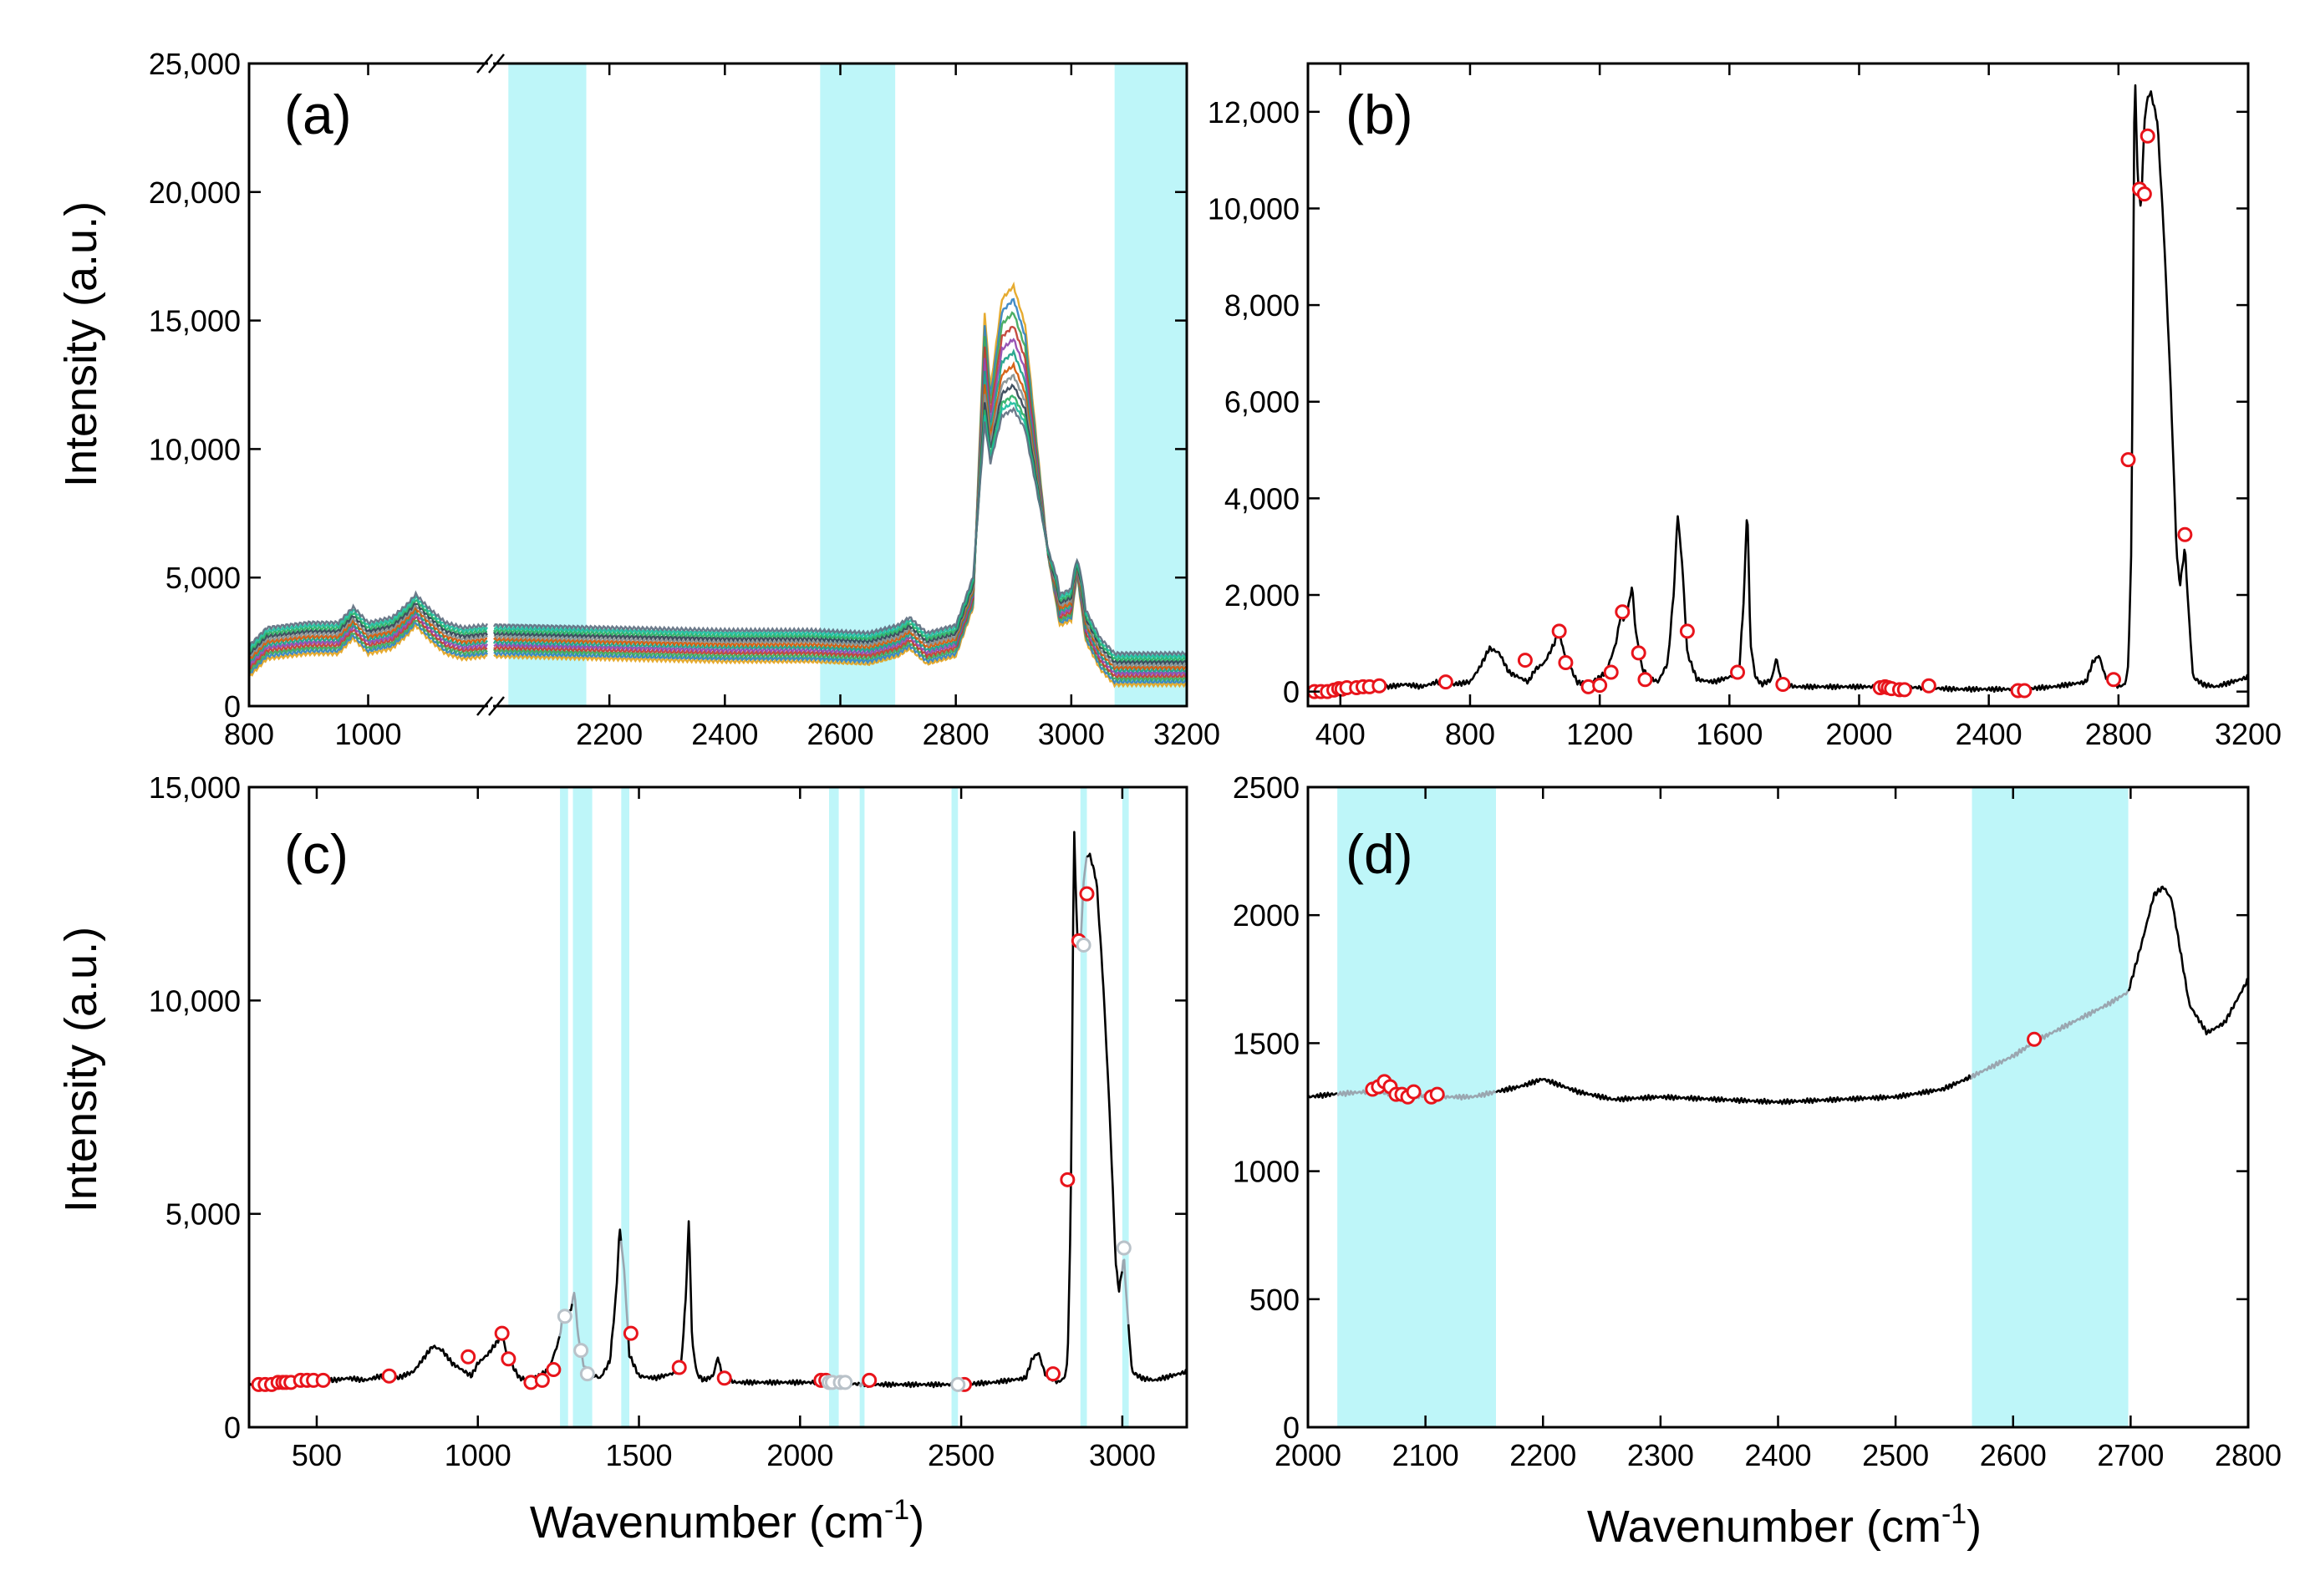 This screenshot has height=1596, width=2310. Describe the element at coordinates (249, 734) in the screenshot. I see `a-xtick-label-0: 800` at that location.